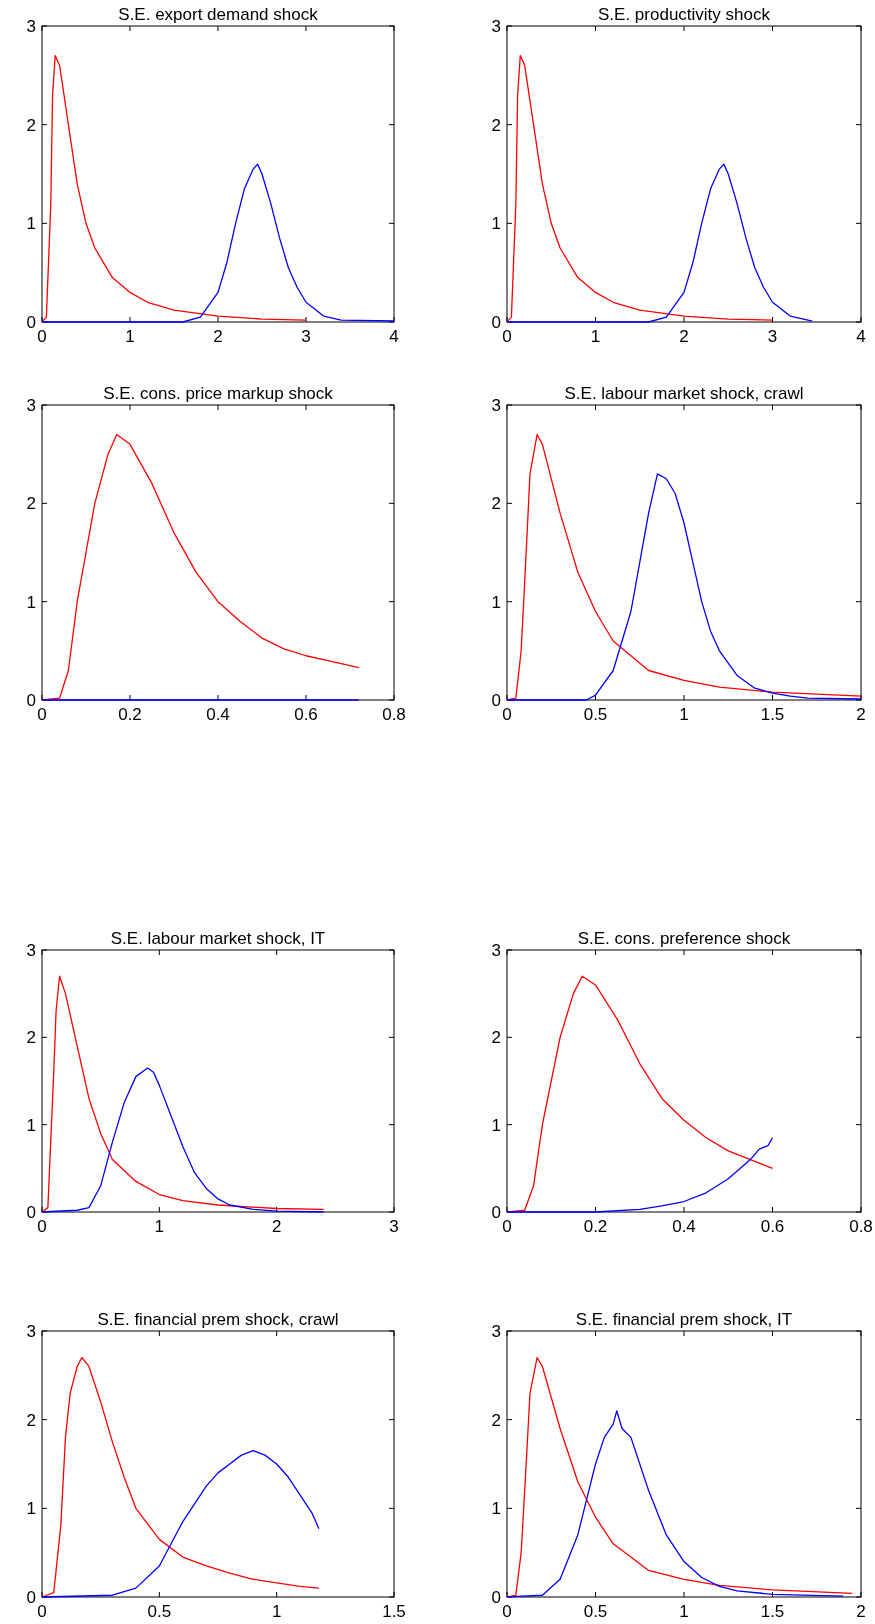  I want to click on chart-title: S.E. financial prem shock, crawl, so click(218, 1319).